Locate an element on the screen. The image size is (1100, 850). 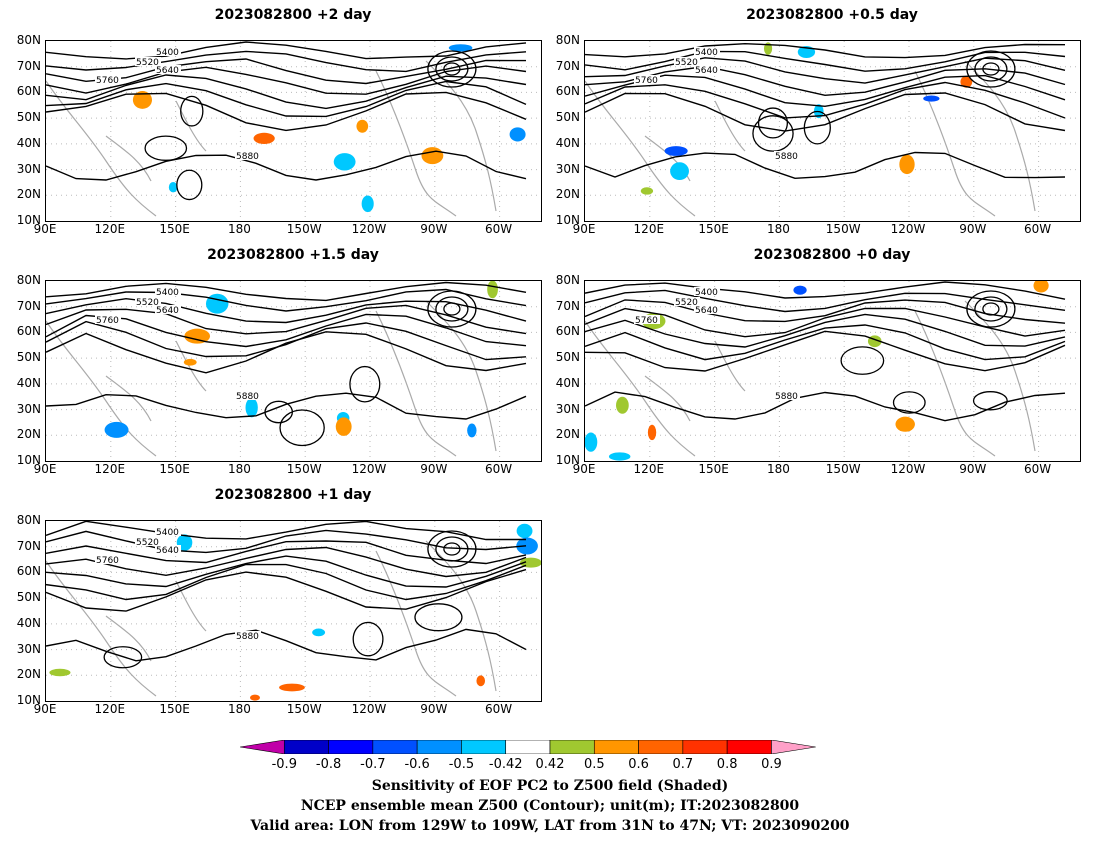
map-panel-1: 5400 5520 5640 5760 5880 is located at coordinates (293, 131).